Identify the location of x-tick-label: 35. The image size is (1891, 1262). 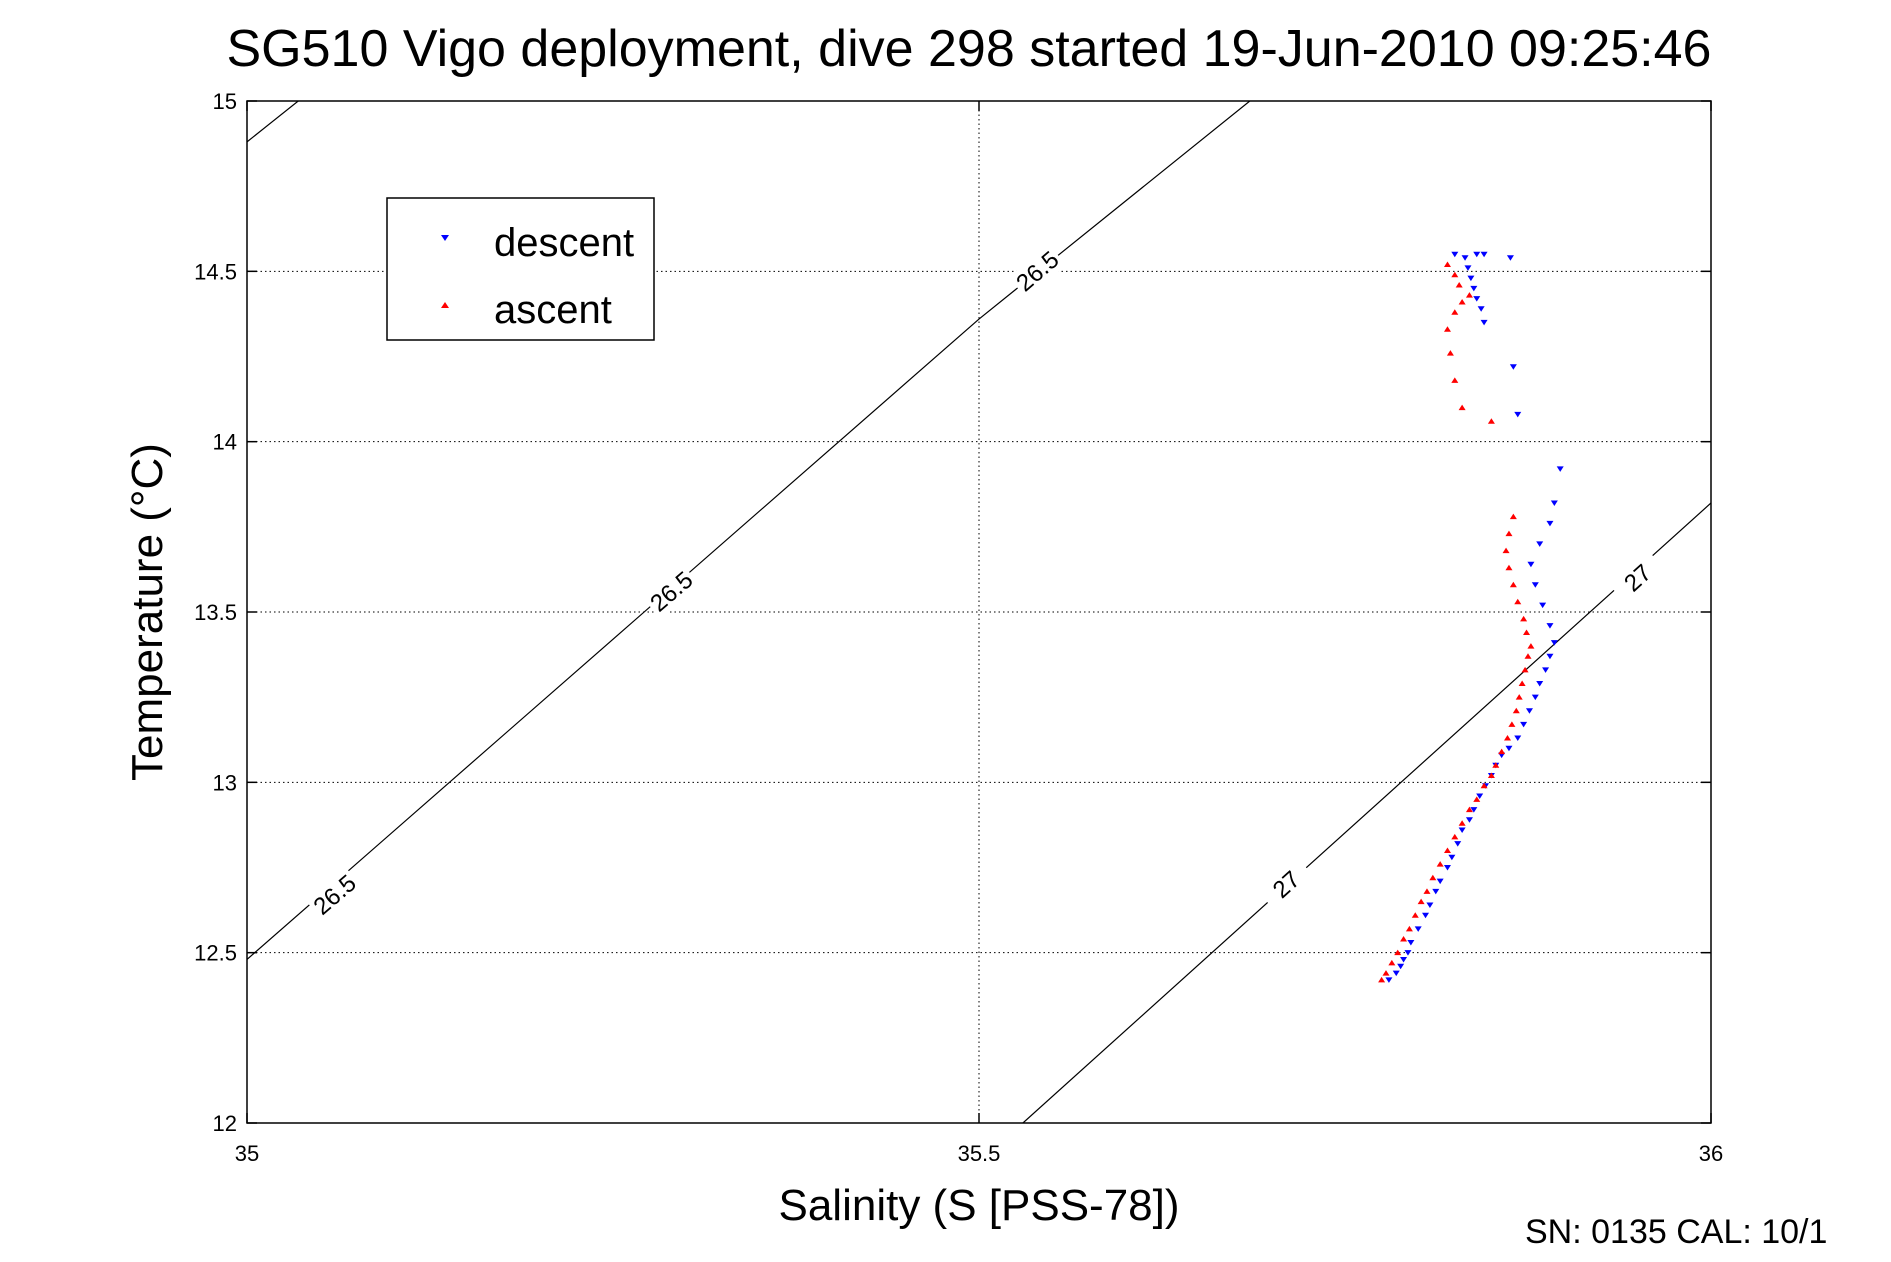
(247, 1153).